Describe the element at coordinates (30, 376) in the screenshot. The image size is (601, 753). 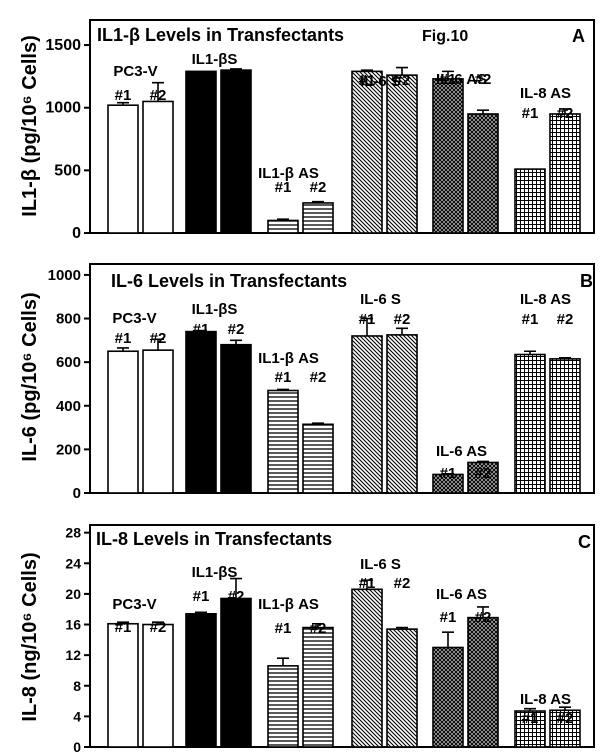
I see `panel-b-ylabel: IL-6 (pg/10⁶ Cells)` at that location.